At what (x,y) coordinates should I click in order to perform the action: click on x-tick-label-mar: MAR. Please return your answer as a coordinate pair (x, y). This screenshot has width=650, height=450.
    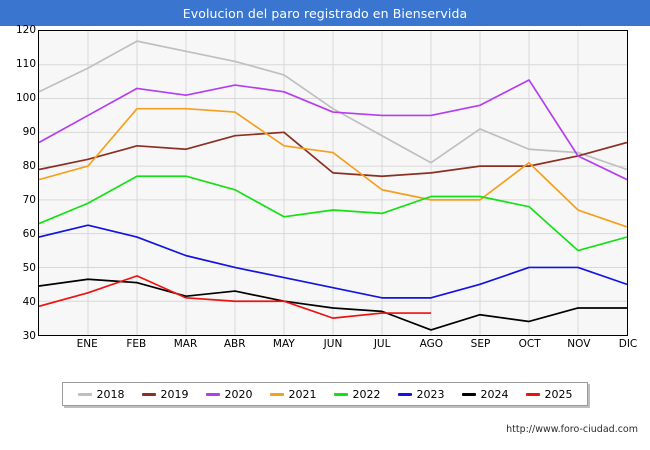
    Looking at the image, I should click on (185, 344).